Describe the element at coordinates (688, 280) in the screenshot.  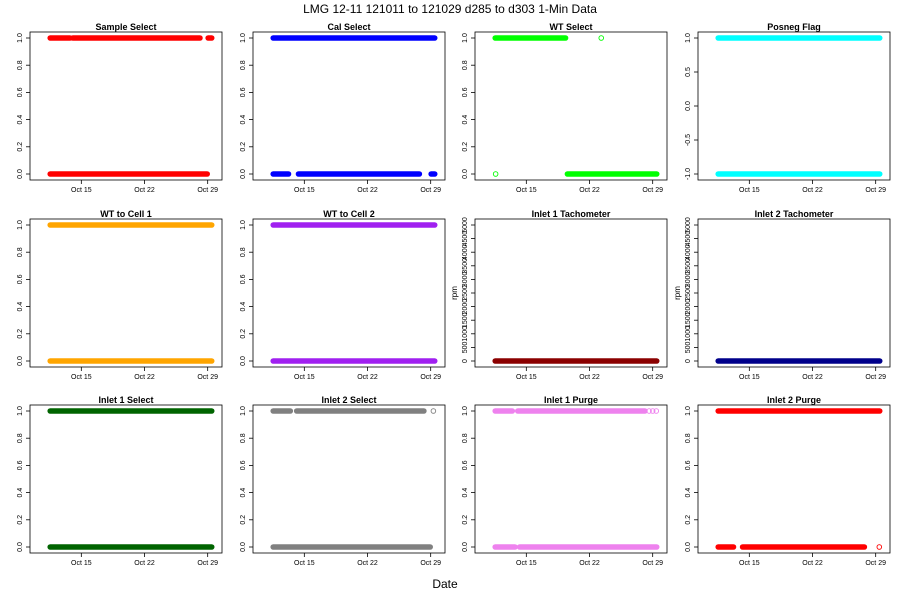
I see `y-tick-label: 3000` at that location.